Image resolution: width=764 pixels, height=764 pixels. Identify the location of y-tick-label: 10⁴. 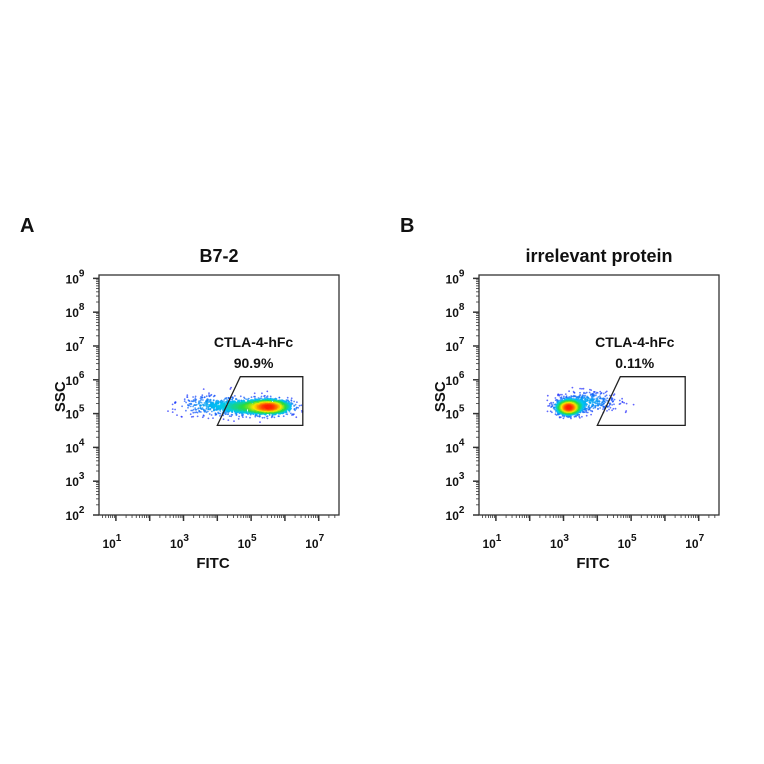
(455, 446).